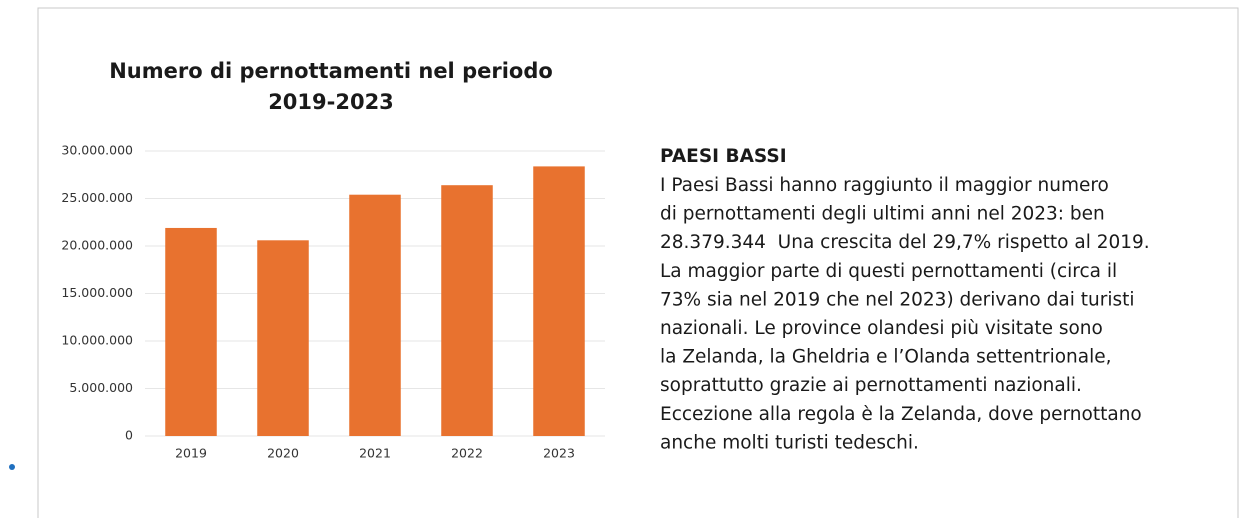  What do you see at coordinates (97, 292) in the screenshot?
I see `y-tick-label: 15.000.000` at bounding box center [97, 292].